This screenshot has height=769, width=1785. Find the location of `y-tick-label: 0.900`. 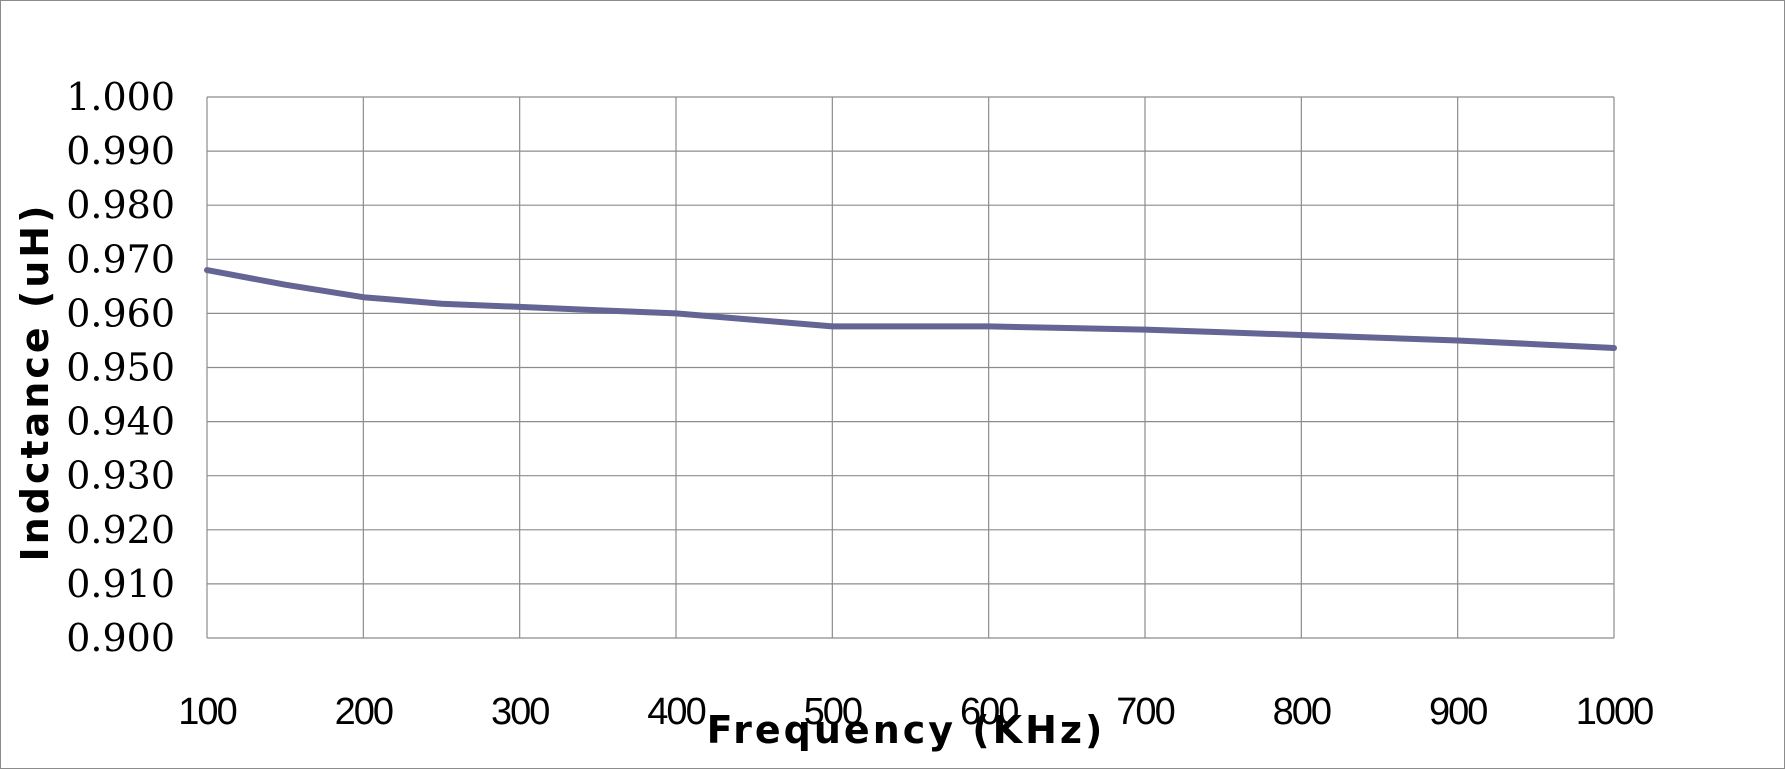

y-tick-label: 0.900 is located at coordinates (120, 638).